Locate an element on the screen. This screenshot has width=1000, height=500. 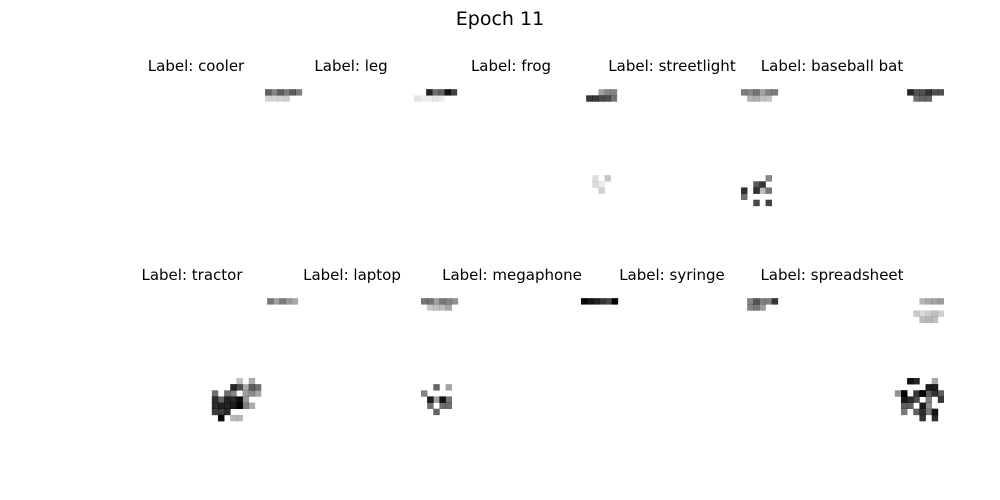
panel-title: Label: streetlight is located at coordinates (672, 66).